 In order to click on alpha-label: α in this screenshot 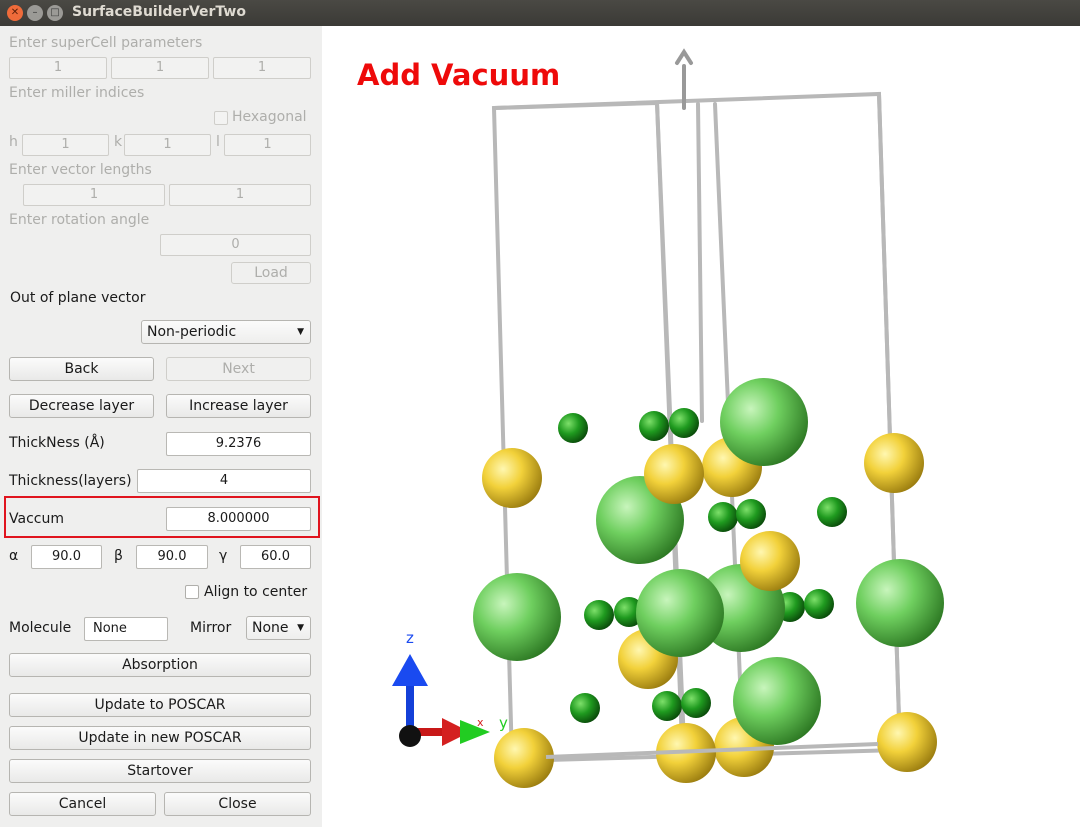, I will do `click(14, 556)`.